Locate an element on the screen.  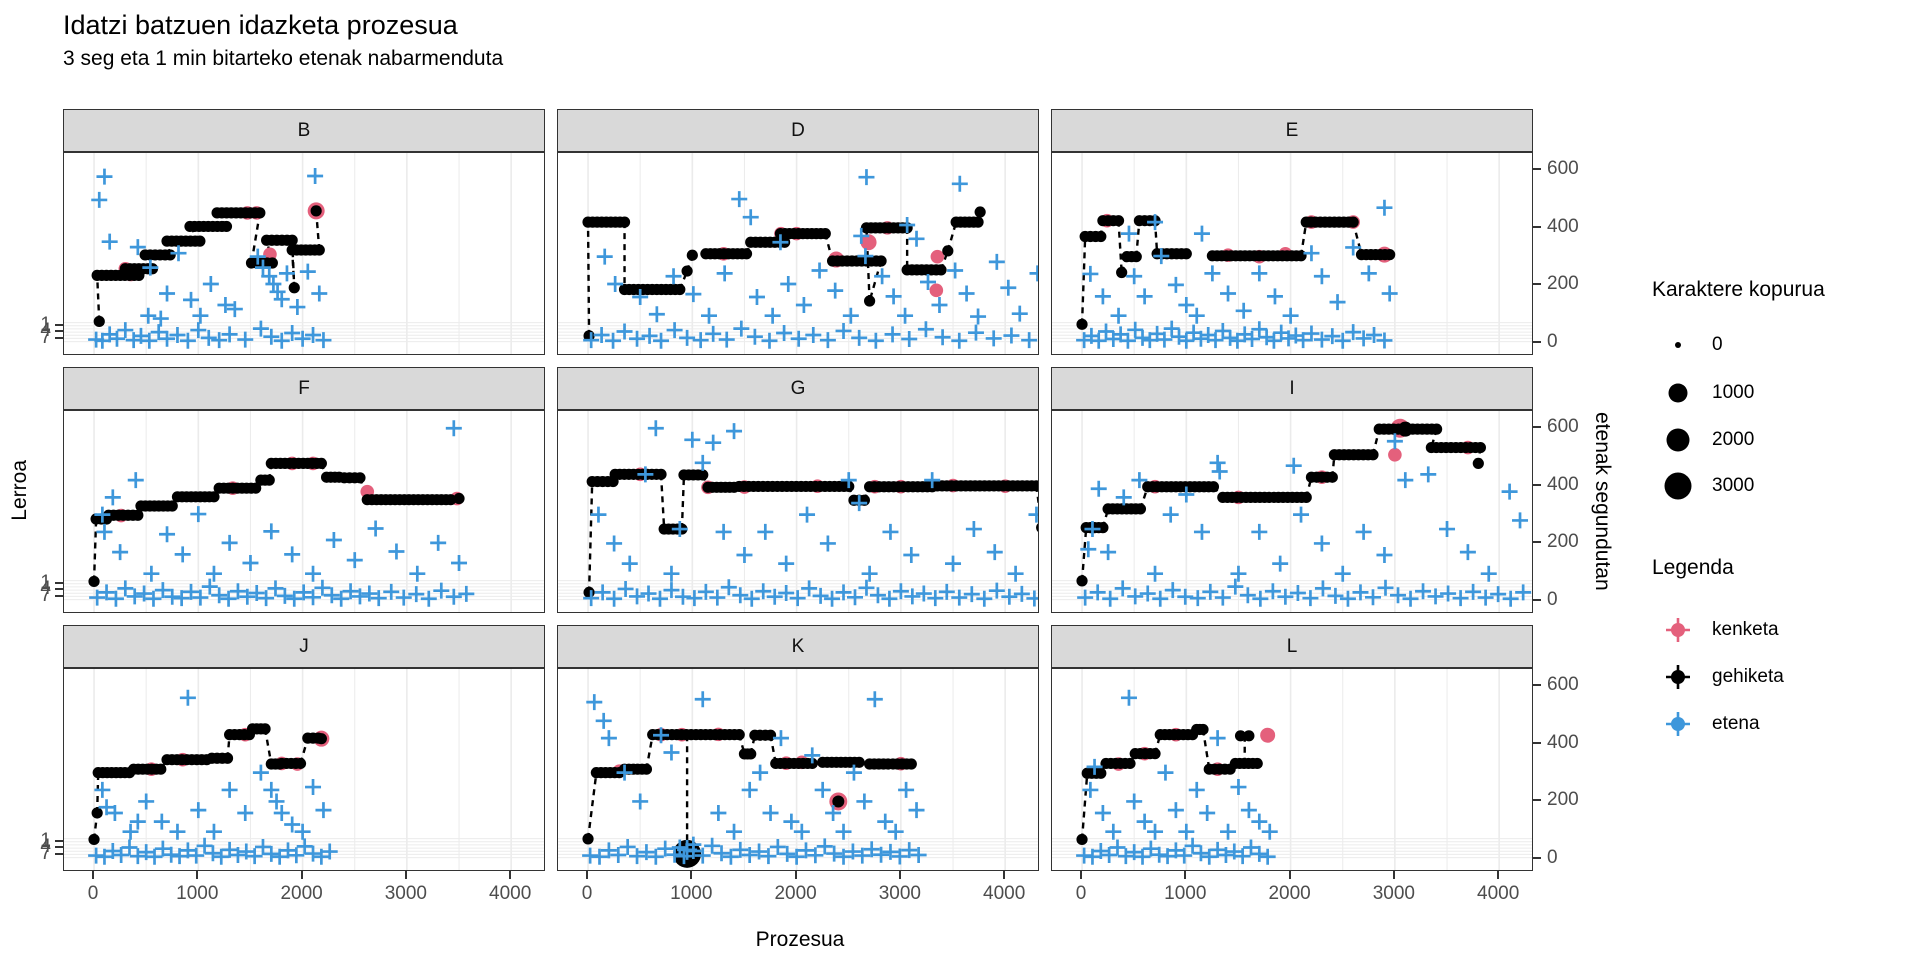
facet-strip-label: F is located at coordinates (304, 388).